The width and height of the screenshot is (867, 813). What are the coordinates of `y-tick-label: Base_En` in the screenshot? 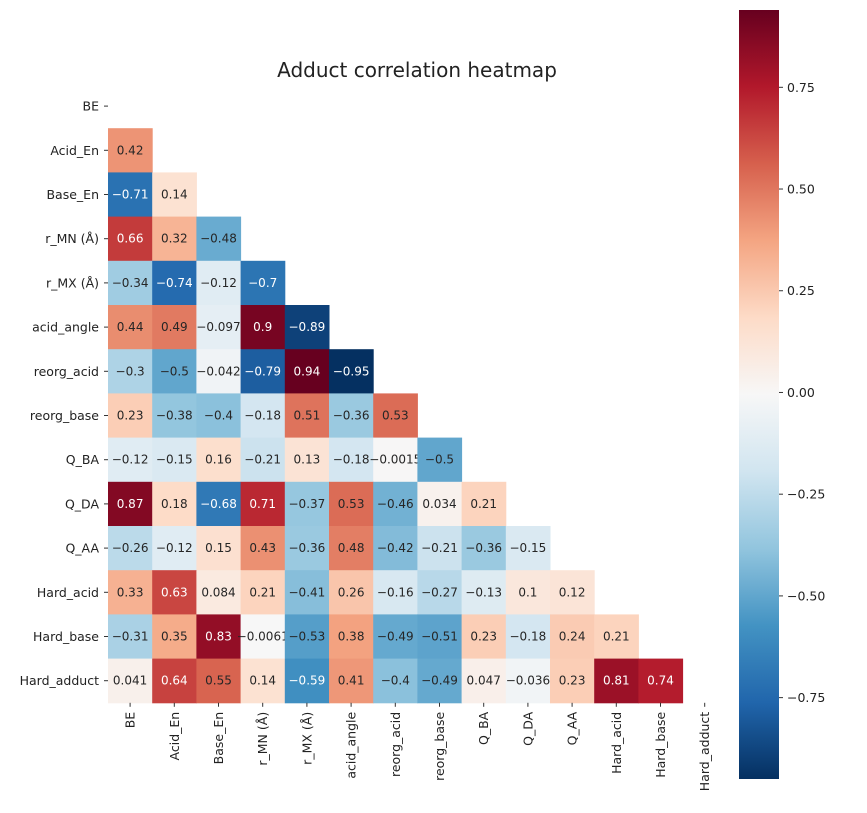 It's located at (72, 194).